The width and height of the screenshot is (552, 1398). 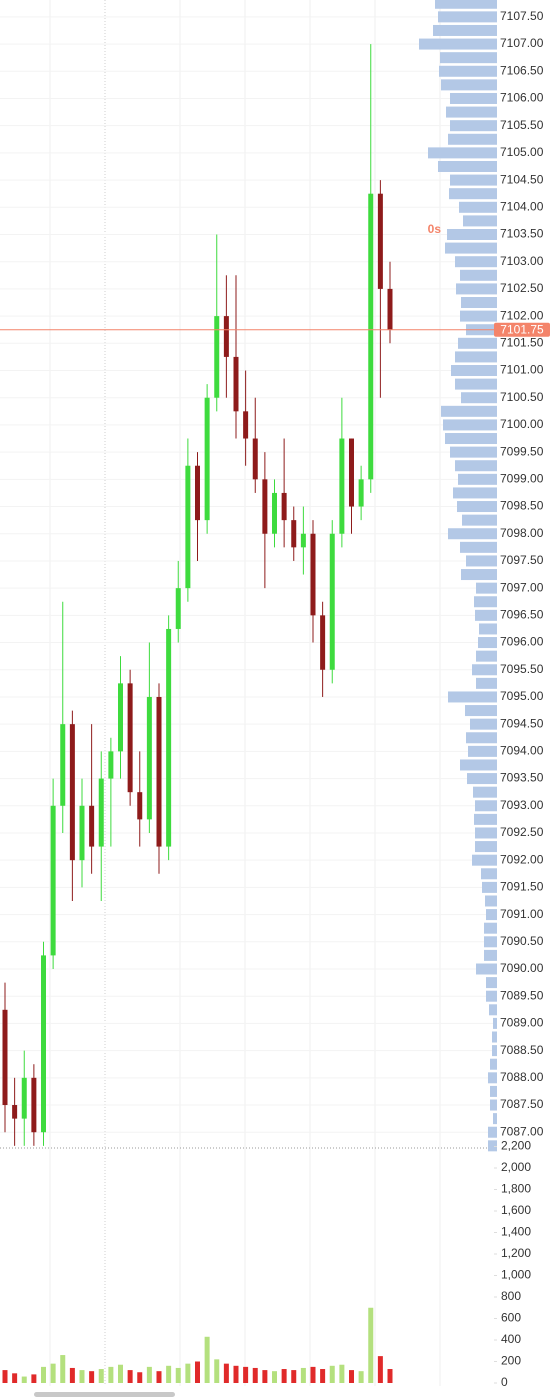 I want to click on y-tick-label: 7100.50, so click(x=522, y=397).